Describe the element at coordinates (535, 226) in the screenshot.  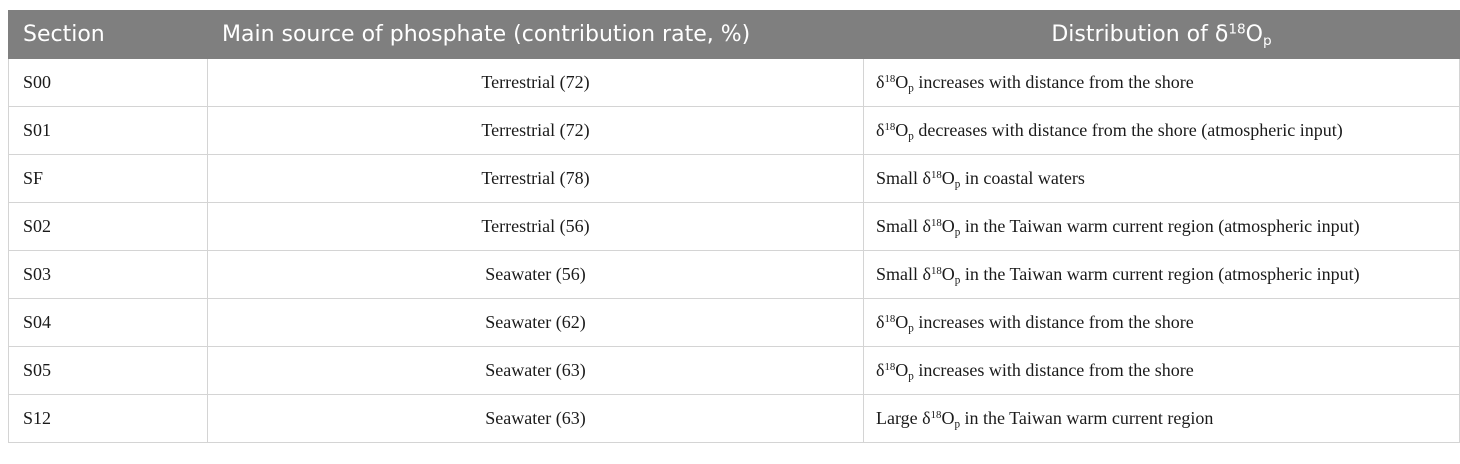
I see `cell-source: Terrestrial (56)` at that location.